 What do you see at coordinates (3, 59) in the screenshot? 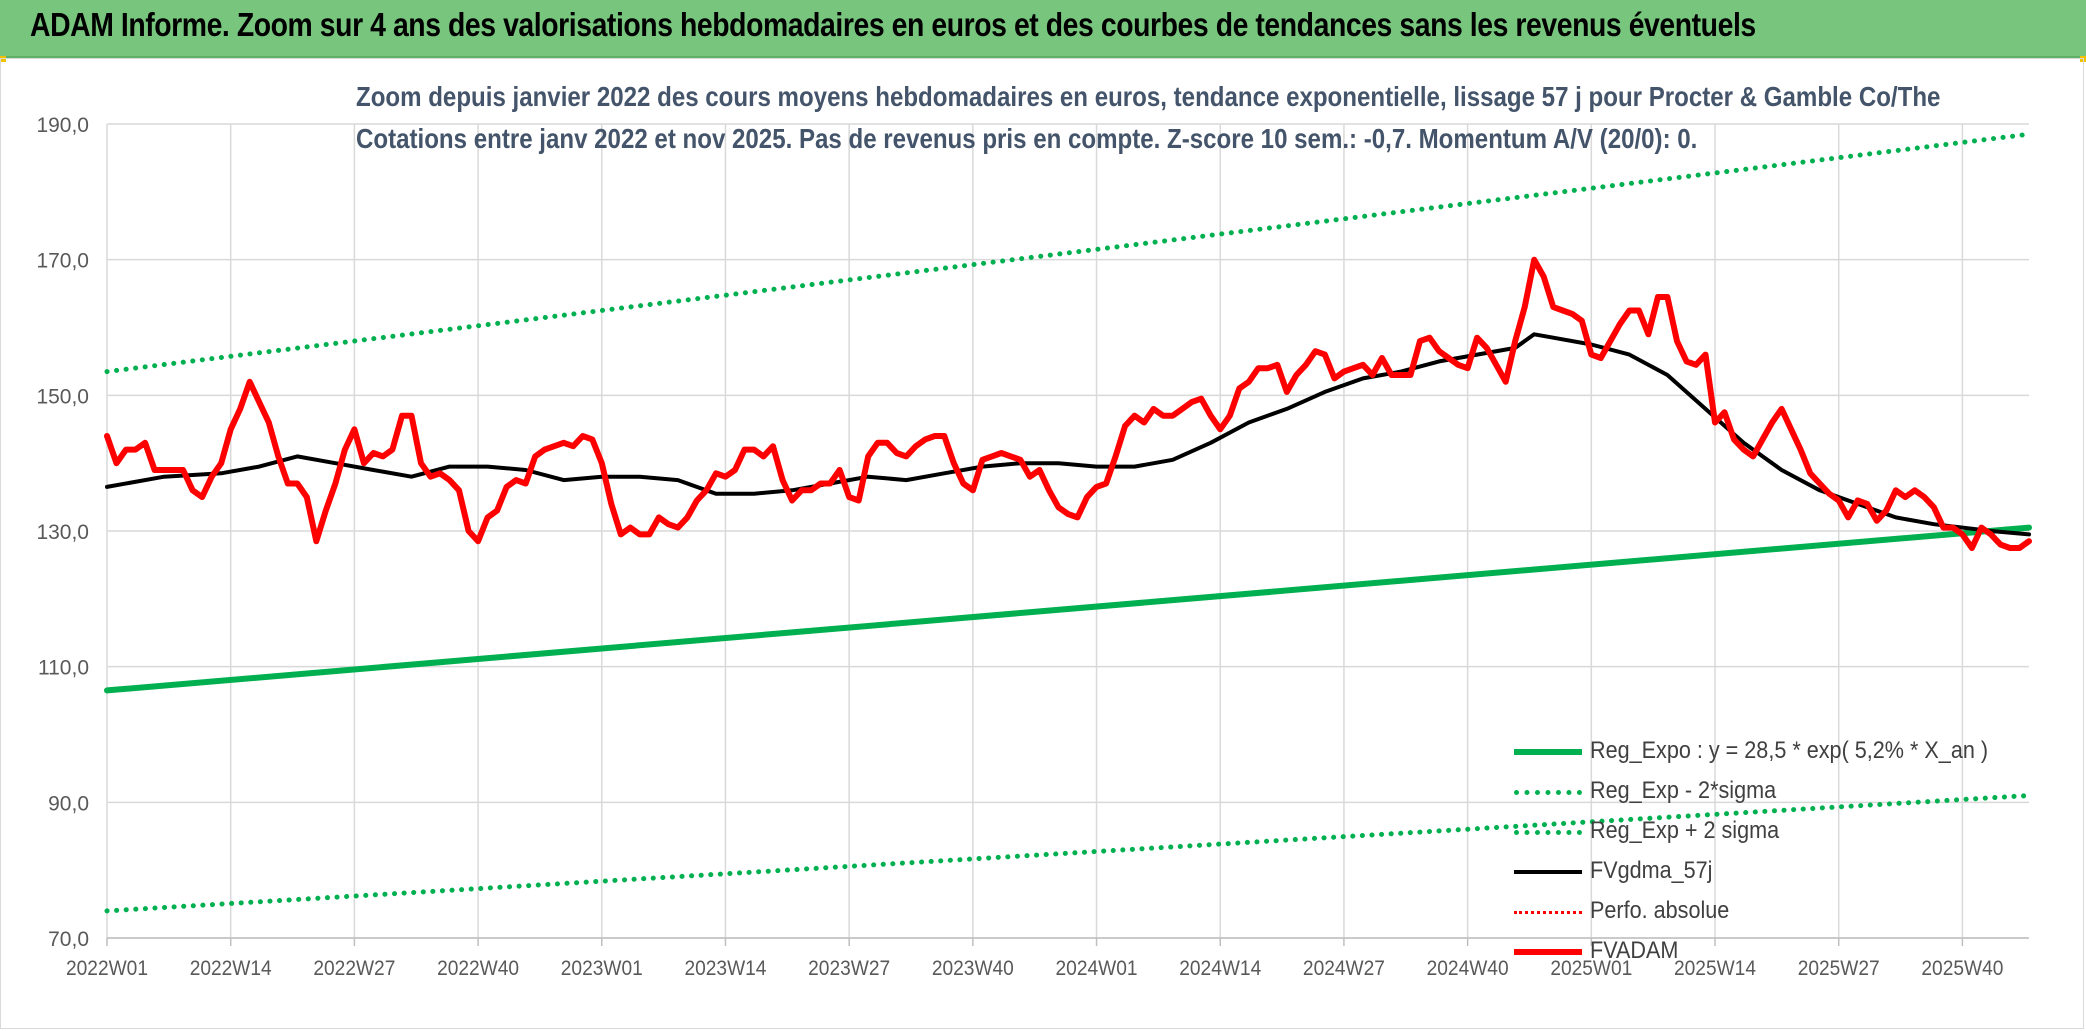
I see `corner-mark-top-left` at bounding box center [3, 59].